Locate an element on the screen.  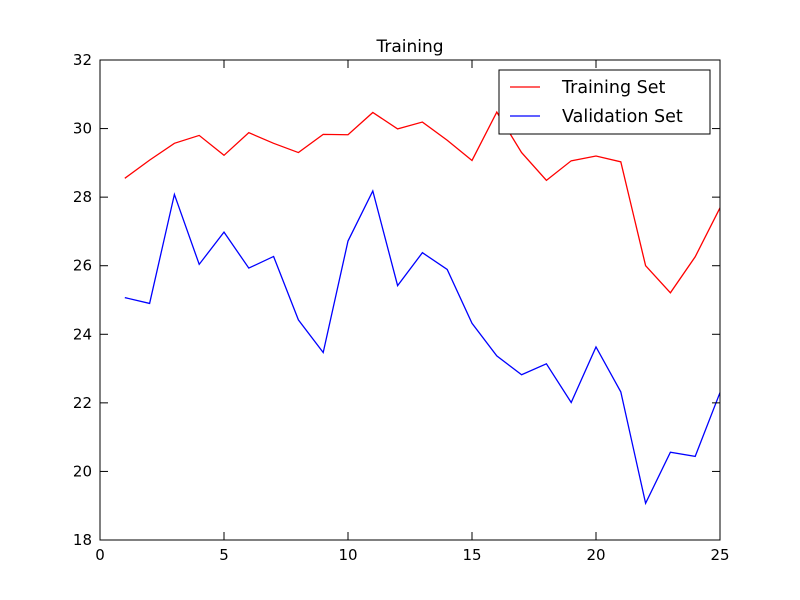
x-tick-label: 20 is located at coordinates (595, 555).